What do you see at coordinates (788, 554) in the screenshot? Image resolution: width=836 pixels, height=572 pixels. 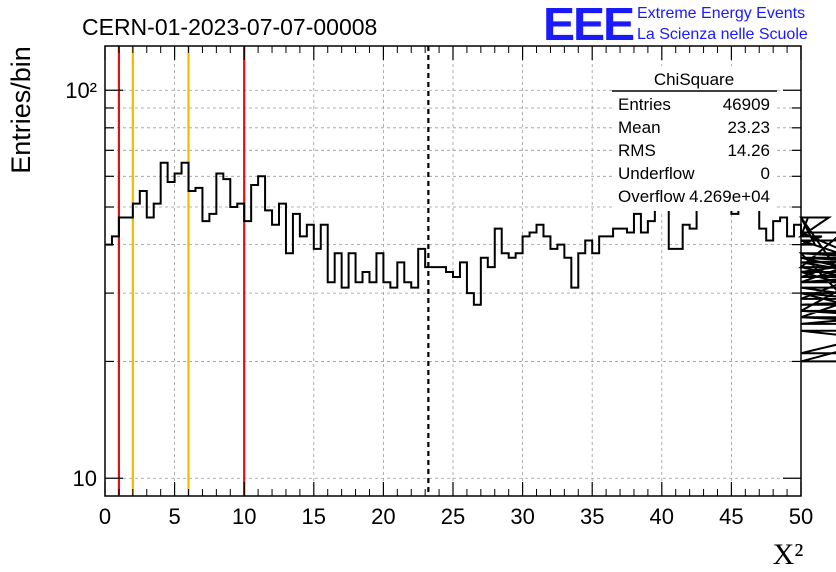 I see `x-axis-label: X²` at bounding box center [788, 554].